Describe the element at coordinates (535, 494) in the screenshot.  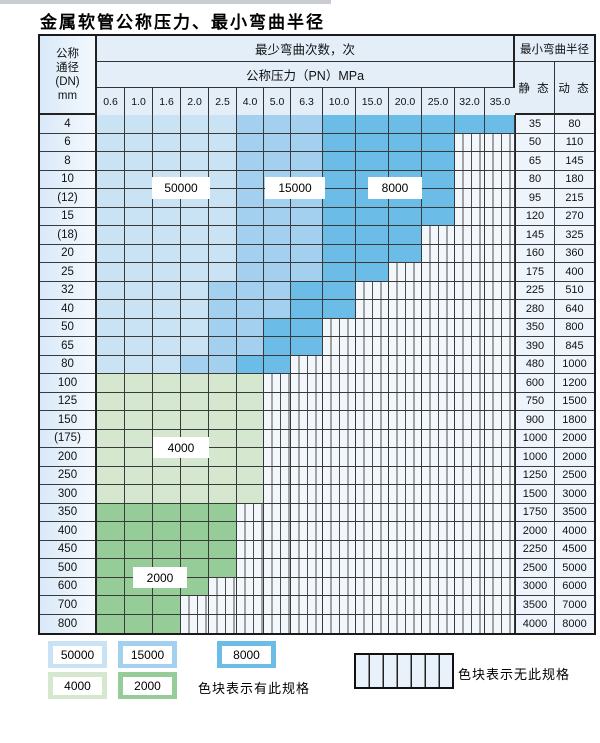
I see `static-radius-cell: 1500` at that location.